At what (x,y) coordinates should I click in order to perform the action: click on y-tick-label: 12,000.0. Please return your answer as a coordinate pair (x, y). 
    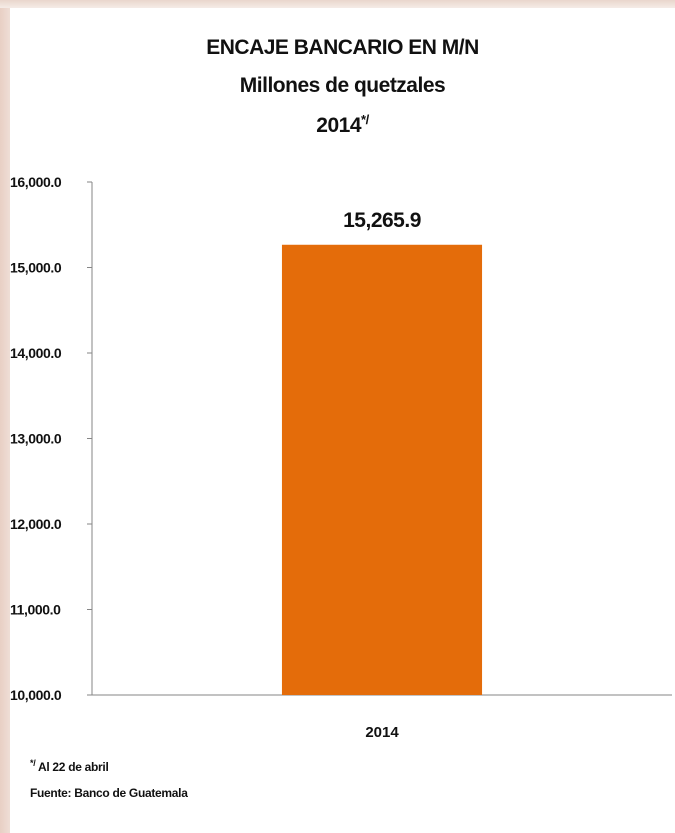
    Looking at the image, I should click on (36, 524).